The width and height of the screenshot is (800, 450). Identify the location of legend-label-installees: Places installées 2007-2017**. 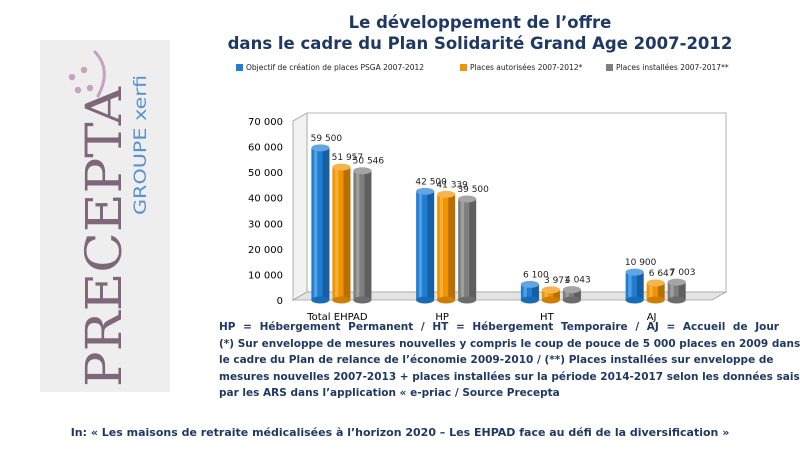
(672, 67).